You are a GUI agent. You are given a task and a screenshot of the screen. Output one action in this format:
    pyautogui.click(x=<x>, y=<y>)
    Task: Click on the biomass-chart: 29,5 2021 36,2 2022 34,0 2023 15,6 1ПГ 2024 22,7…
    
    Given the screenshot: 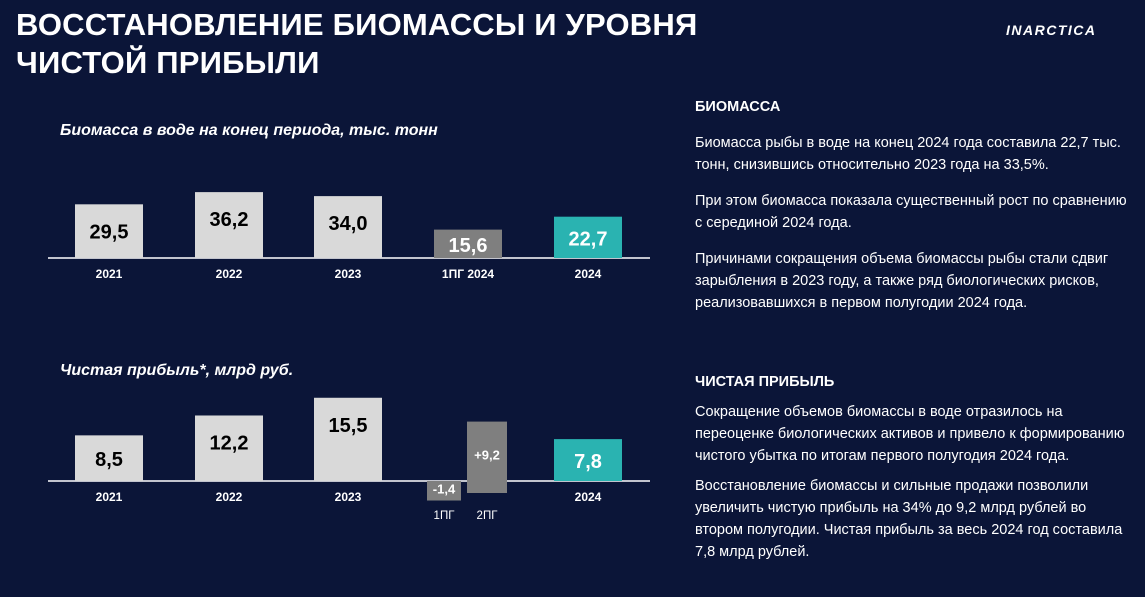 What is the action you would take?
    pyautogui.click(x=349, y=236)
    